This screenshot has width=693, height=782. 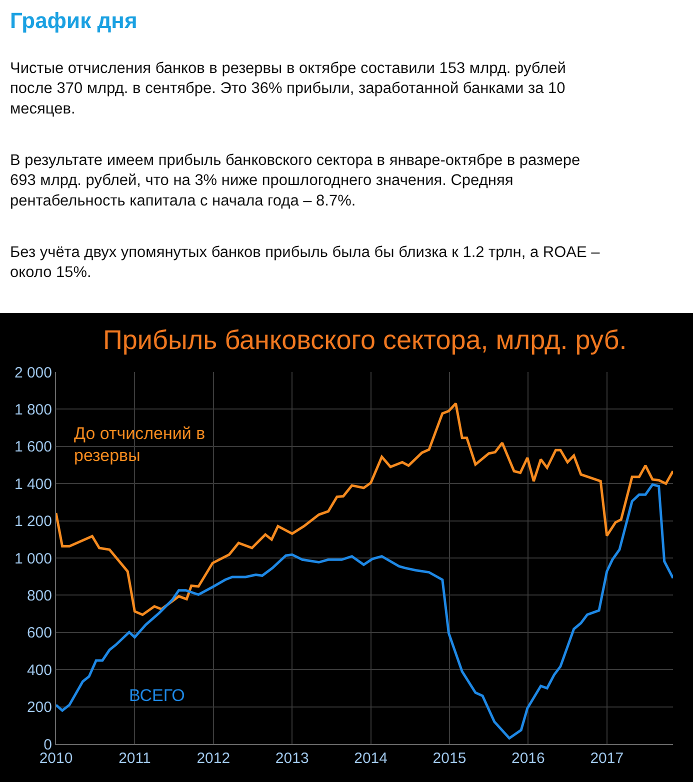 I want to click on y-tick-label: 1 200, so click(x=33, y=521).